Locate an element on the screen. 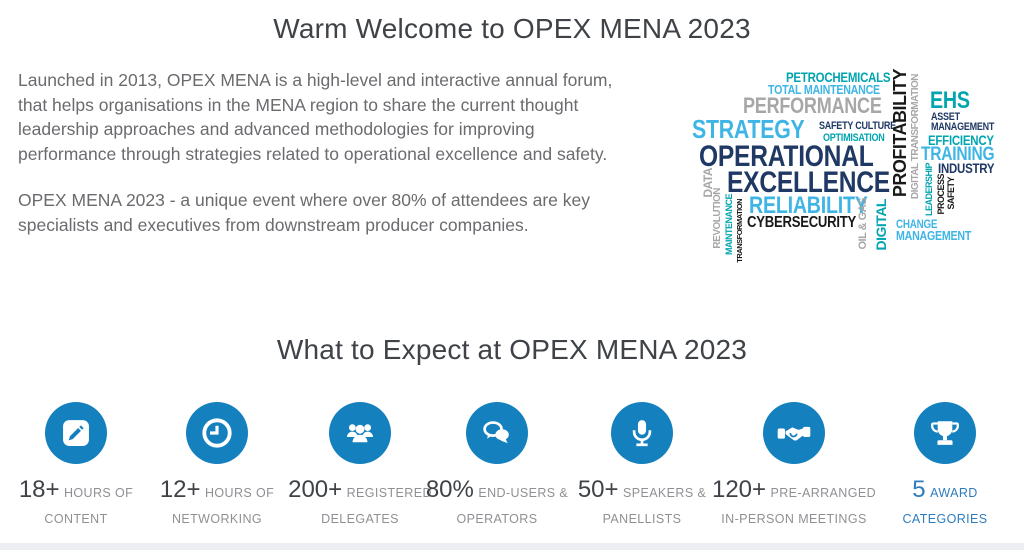 This screenshot has width=1024, height=550. stat-label-line1: PRE-ARRANGED is located at coordinates (823, 493).